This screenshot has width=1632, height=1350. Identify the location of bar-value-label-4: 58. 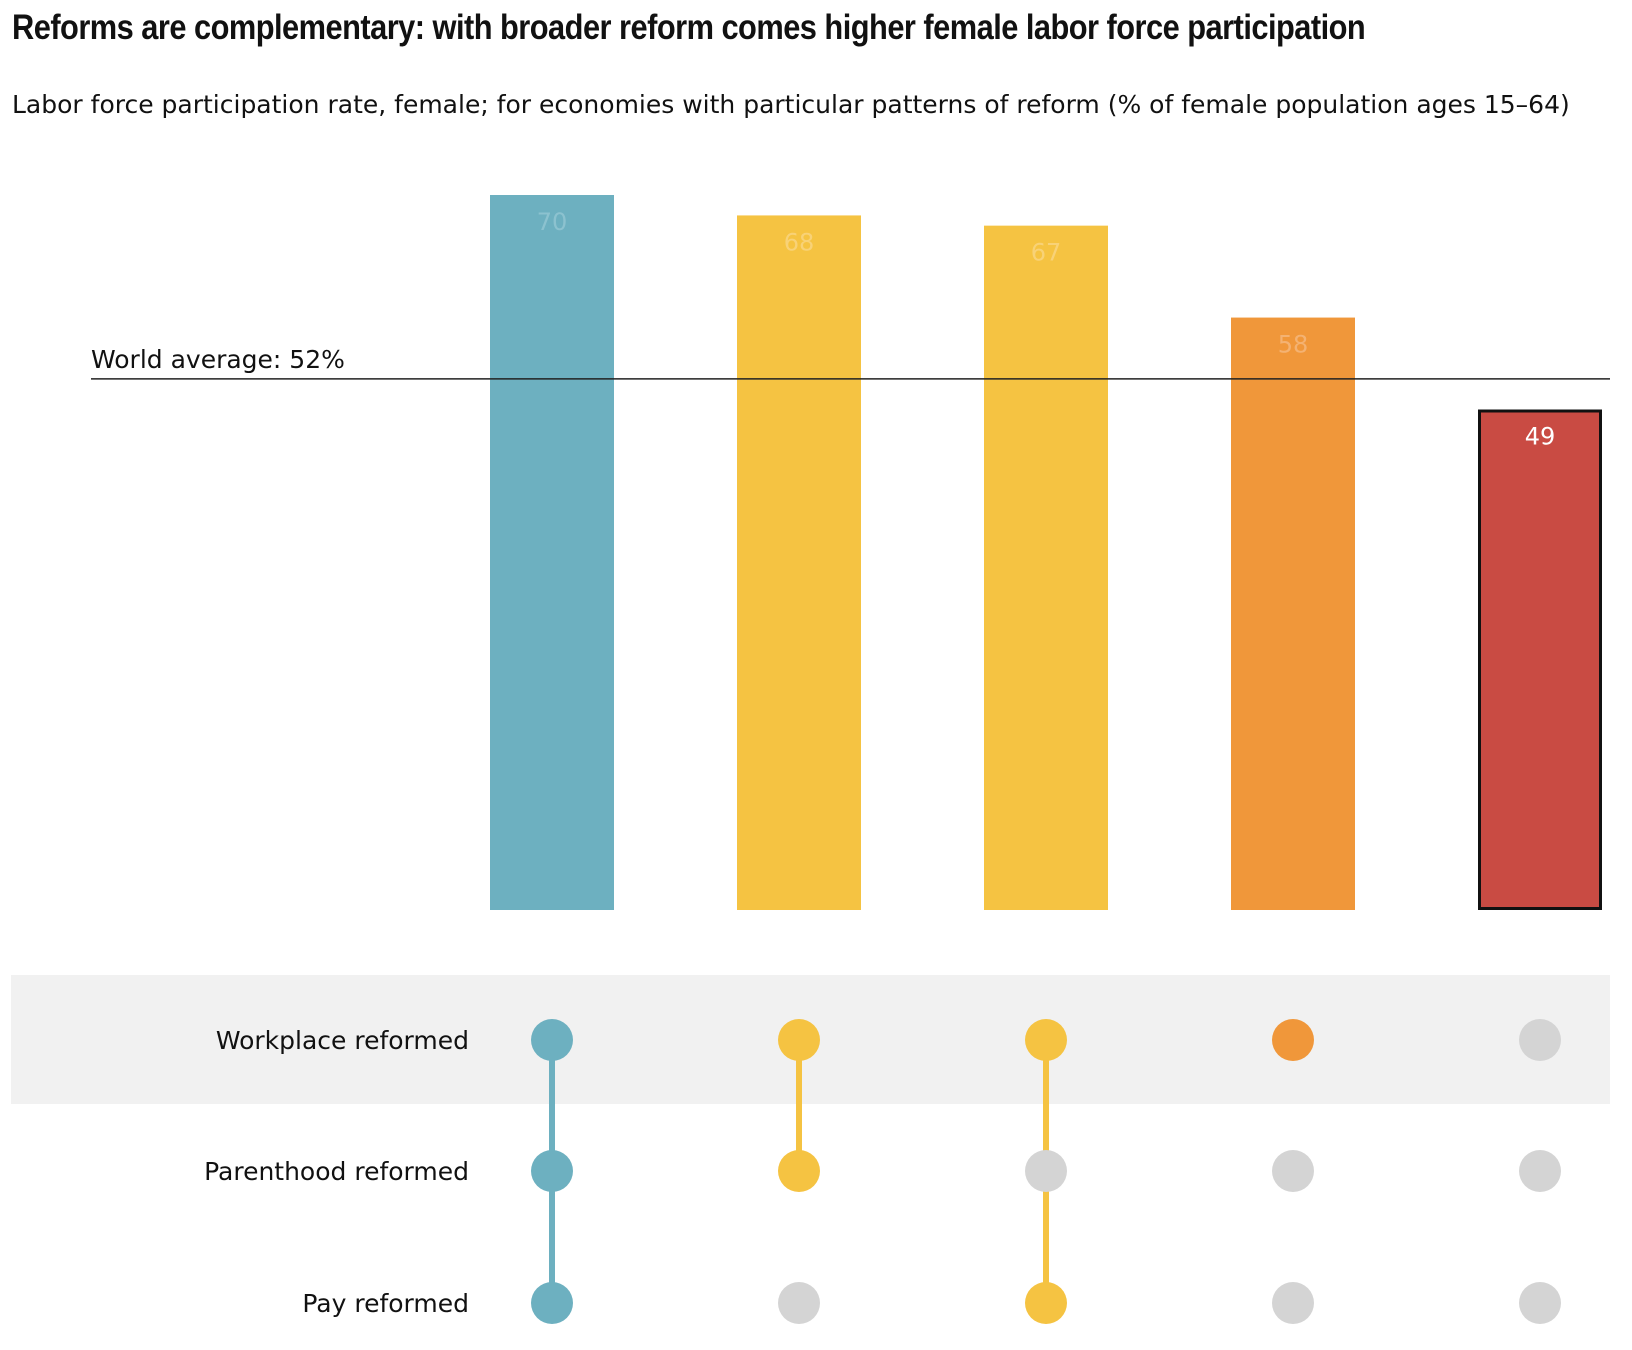
(1293, 345).